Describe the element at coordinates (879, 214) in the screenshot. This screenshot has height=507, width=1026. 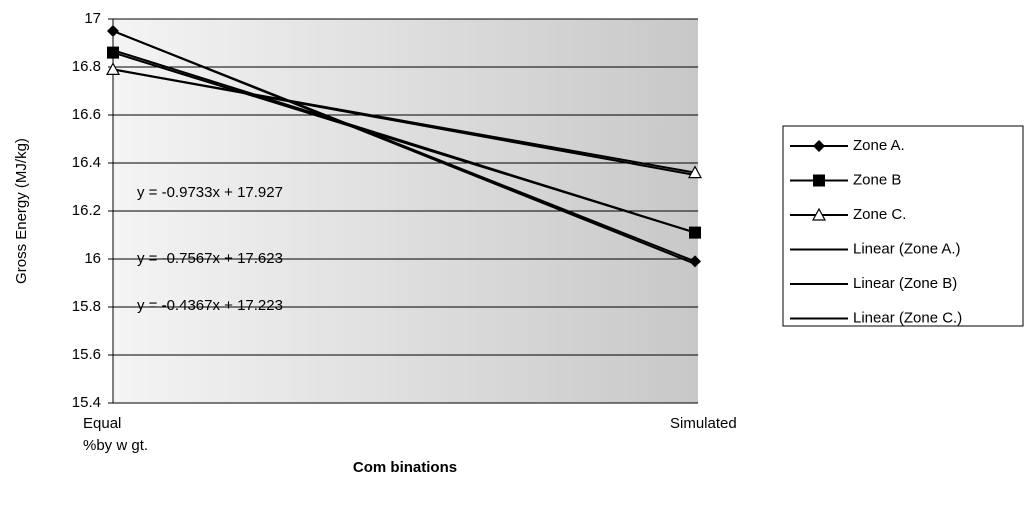
I see `legend-label: Zone C.` at that location.